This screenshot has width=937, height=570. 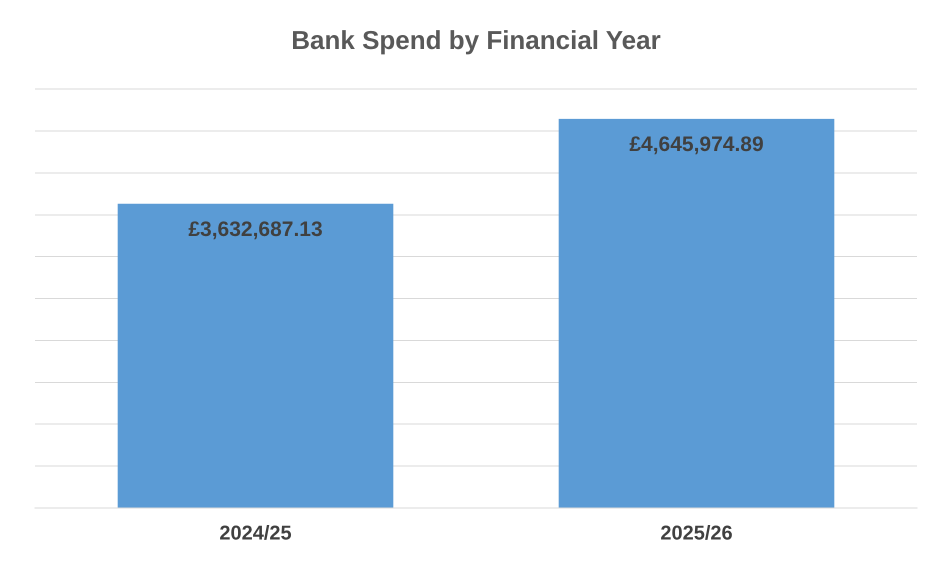 What do you see at coordinates (696, 533) in the screenshot?
I see `x-tick-label: 2025/26` at bounding box center [696, 533].